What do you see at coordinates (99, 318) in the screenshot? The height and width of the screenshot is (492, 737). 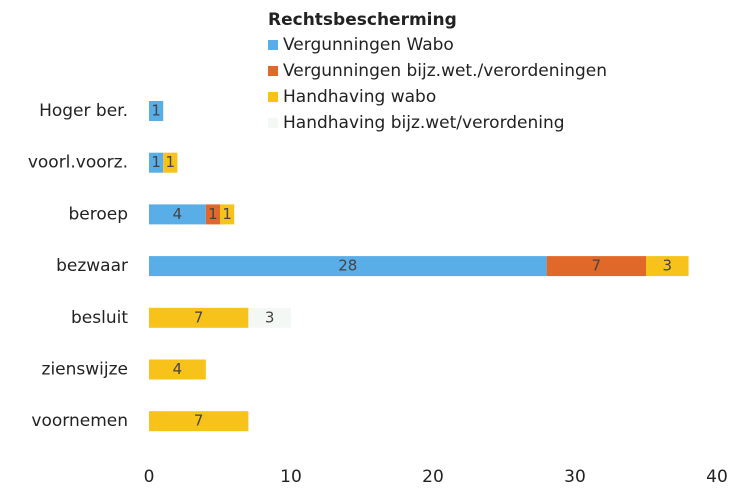 I see `y-tick-label: besluit` at bounding box center [99, 318].